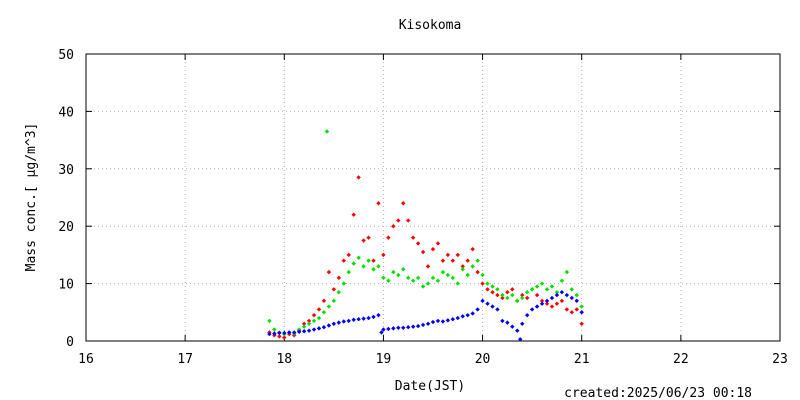  I want to click on x-tick-label: 16, so click(86, 359).